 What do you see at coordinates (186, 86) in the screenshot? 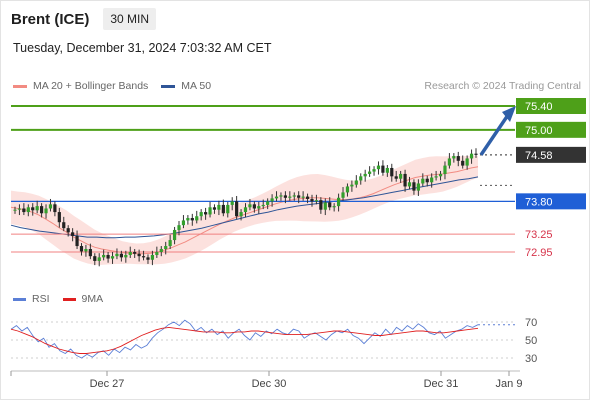
I see `legend-item-ma50: MA 50` at bounding box center [186, 86].